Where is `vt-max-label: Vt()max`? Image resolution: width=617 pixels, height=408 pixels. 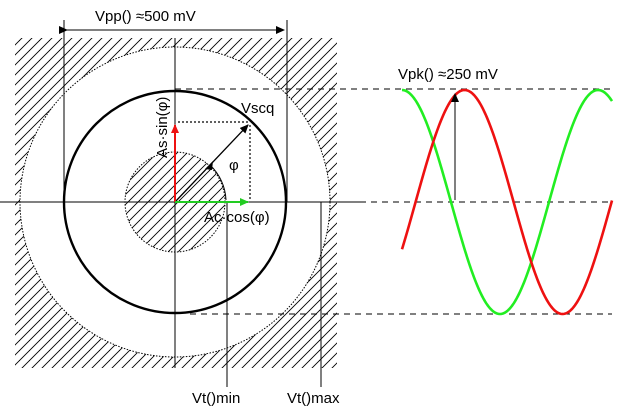
vt-max-label: Vt()max is located at coordinates (313, 398).